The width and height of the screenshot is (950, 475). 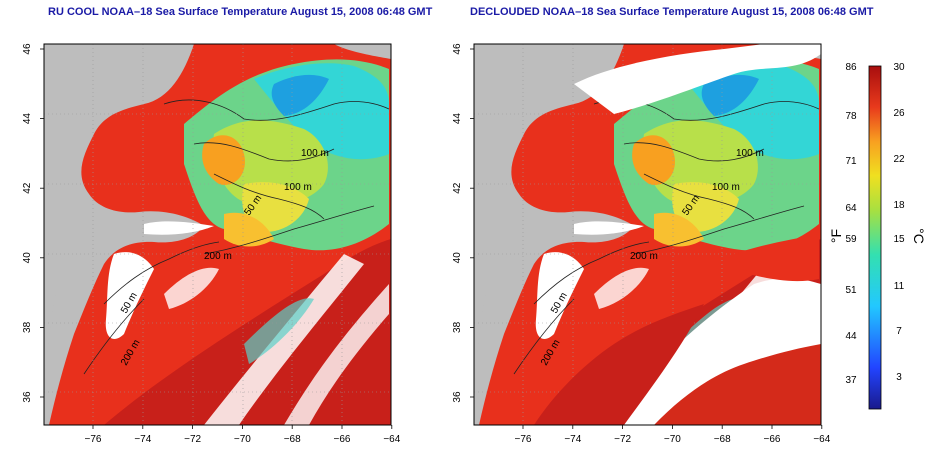 I want to click on colorbar-gradient, so click(x=875, y=237).